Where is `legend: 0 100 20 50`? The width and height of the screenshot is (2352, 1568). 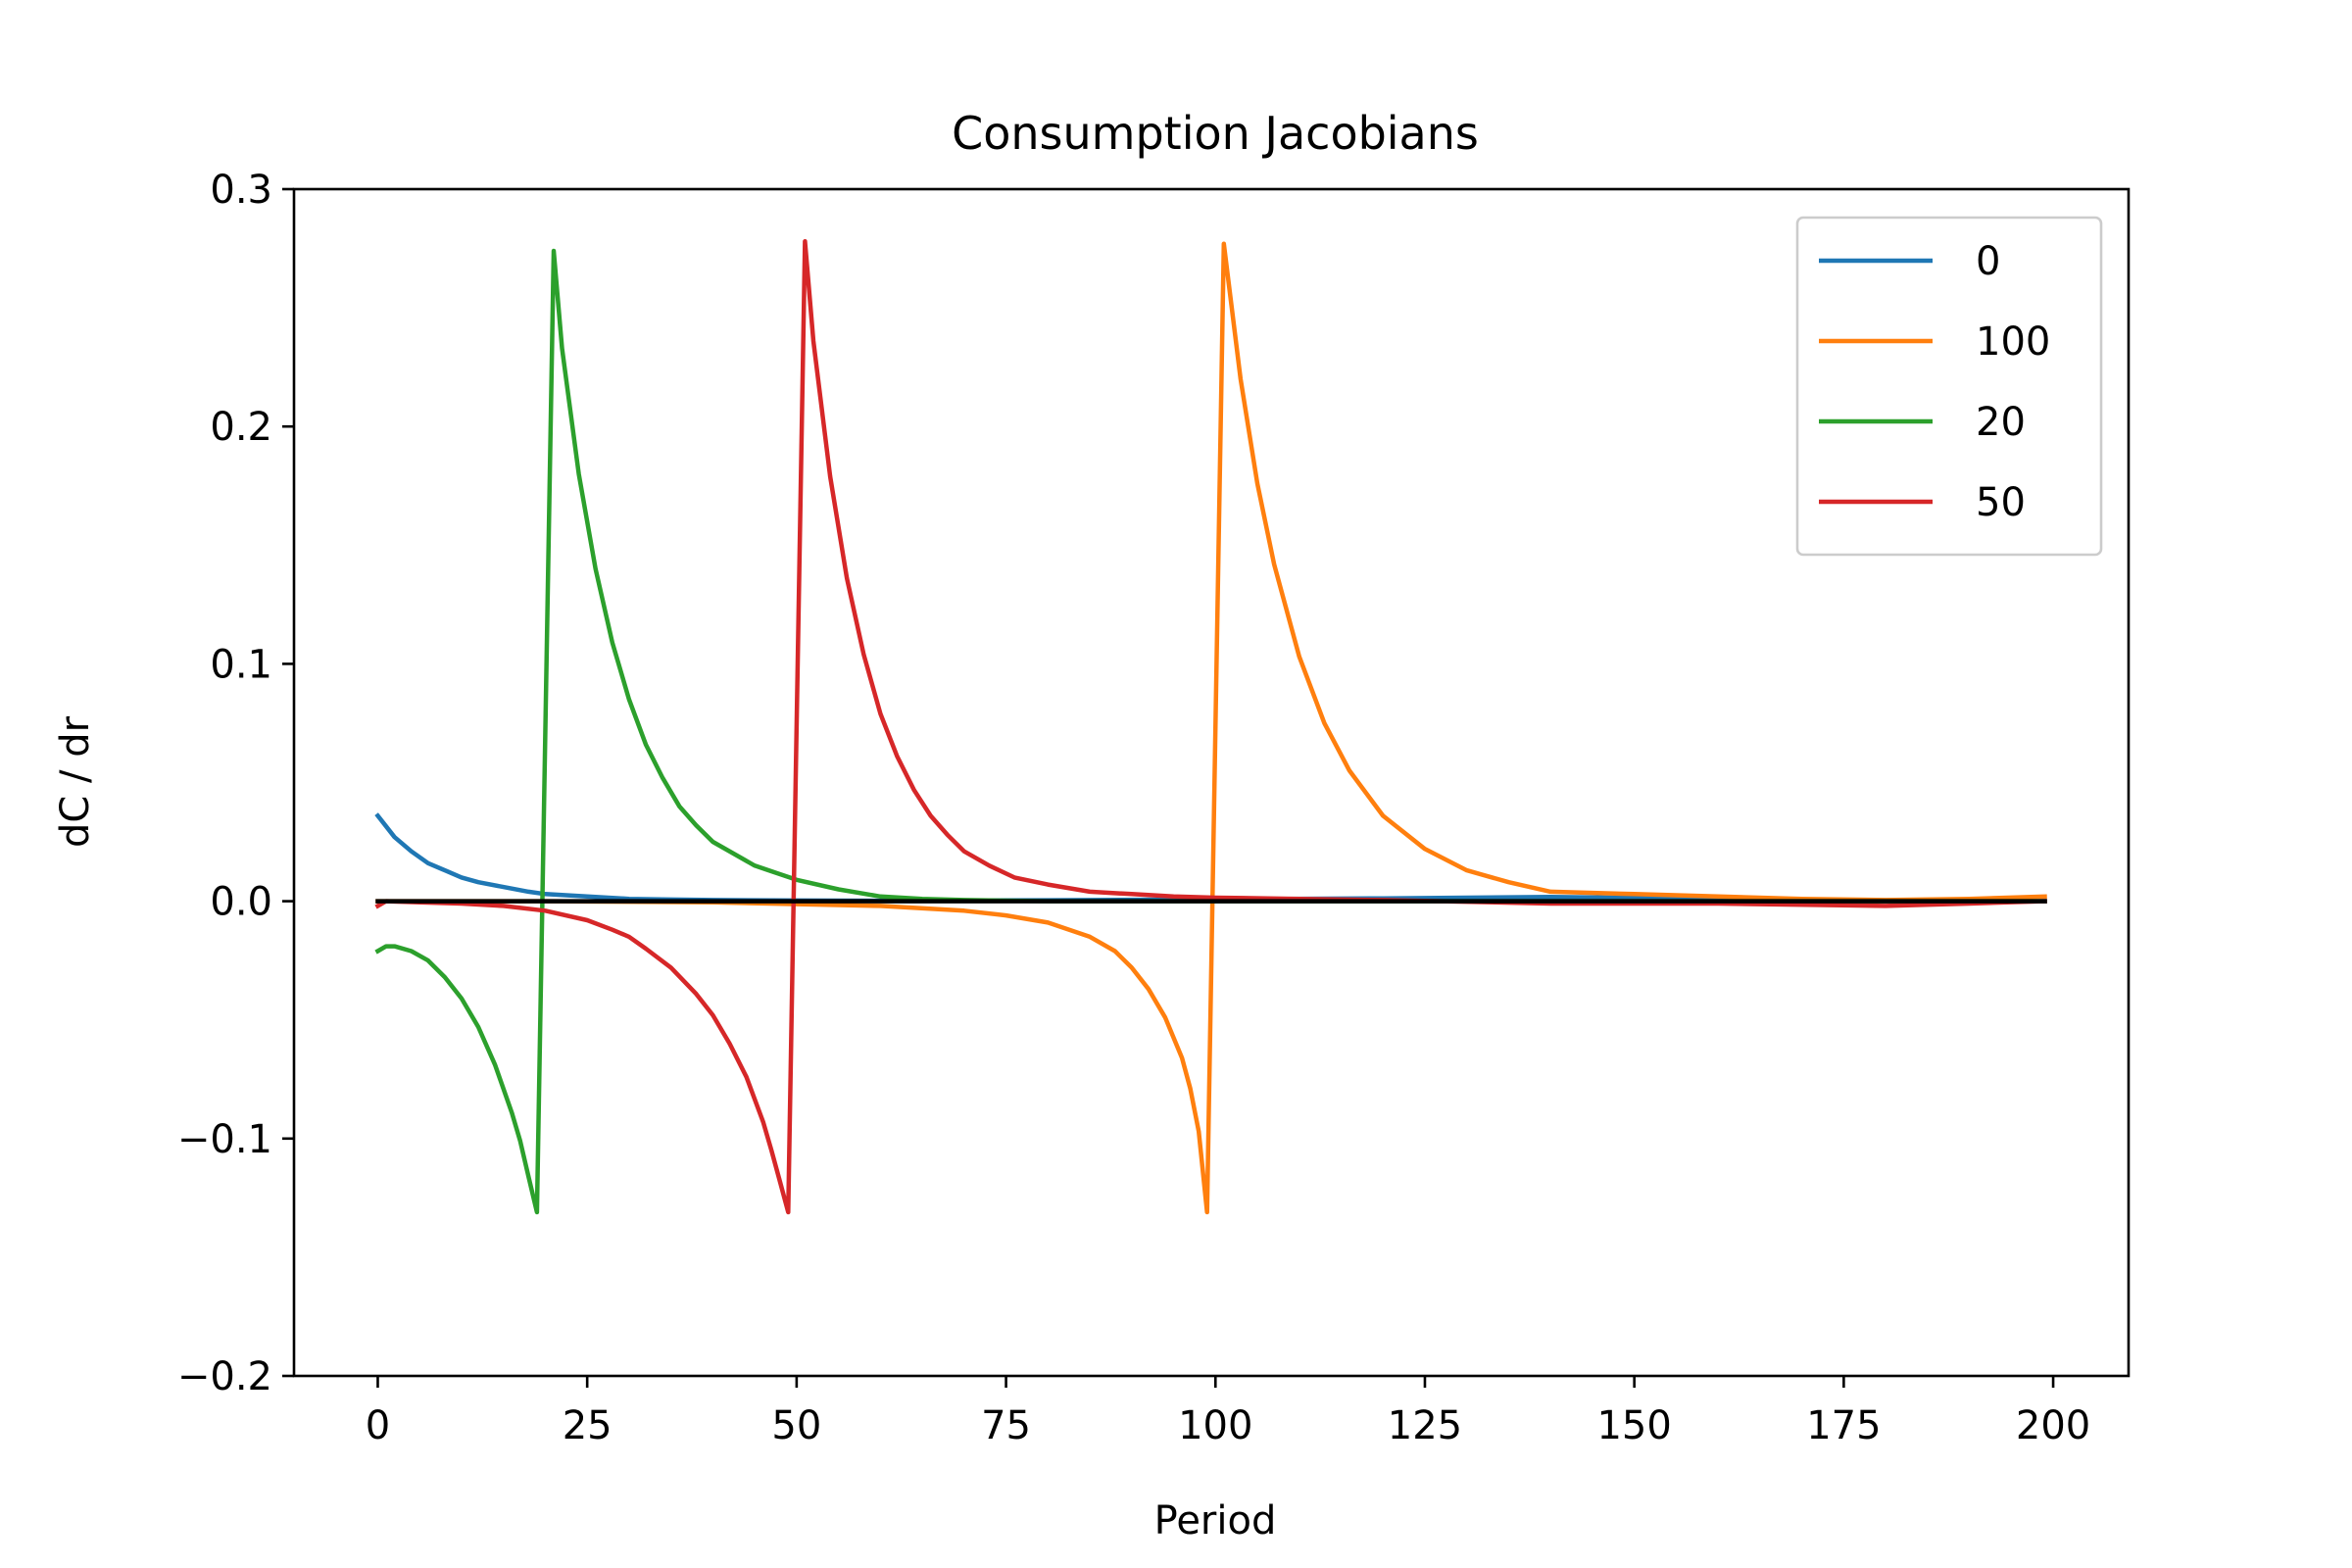 legend: 0 100 20 50 is located at coordinates (1949, 386).